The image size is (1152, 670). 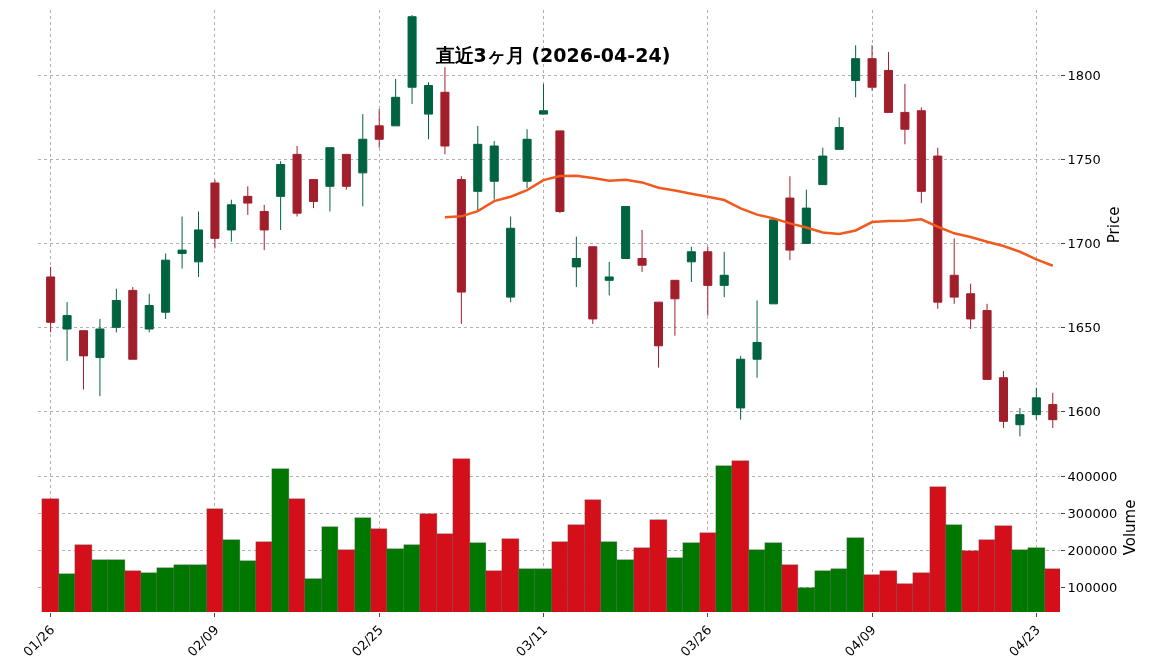 What do you see at coordinates (1092, 588) in the screenshot?
I see `y-tick-label: 100000` at bounding box center [1092, 588].